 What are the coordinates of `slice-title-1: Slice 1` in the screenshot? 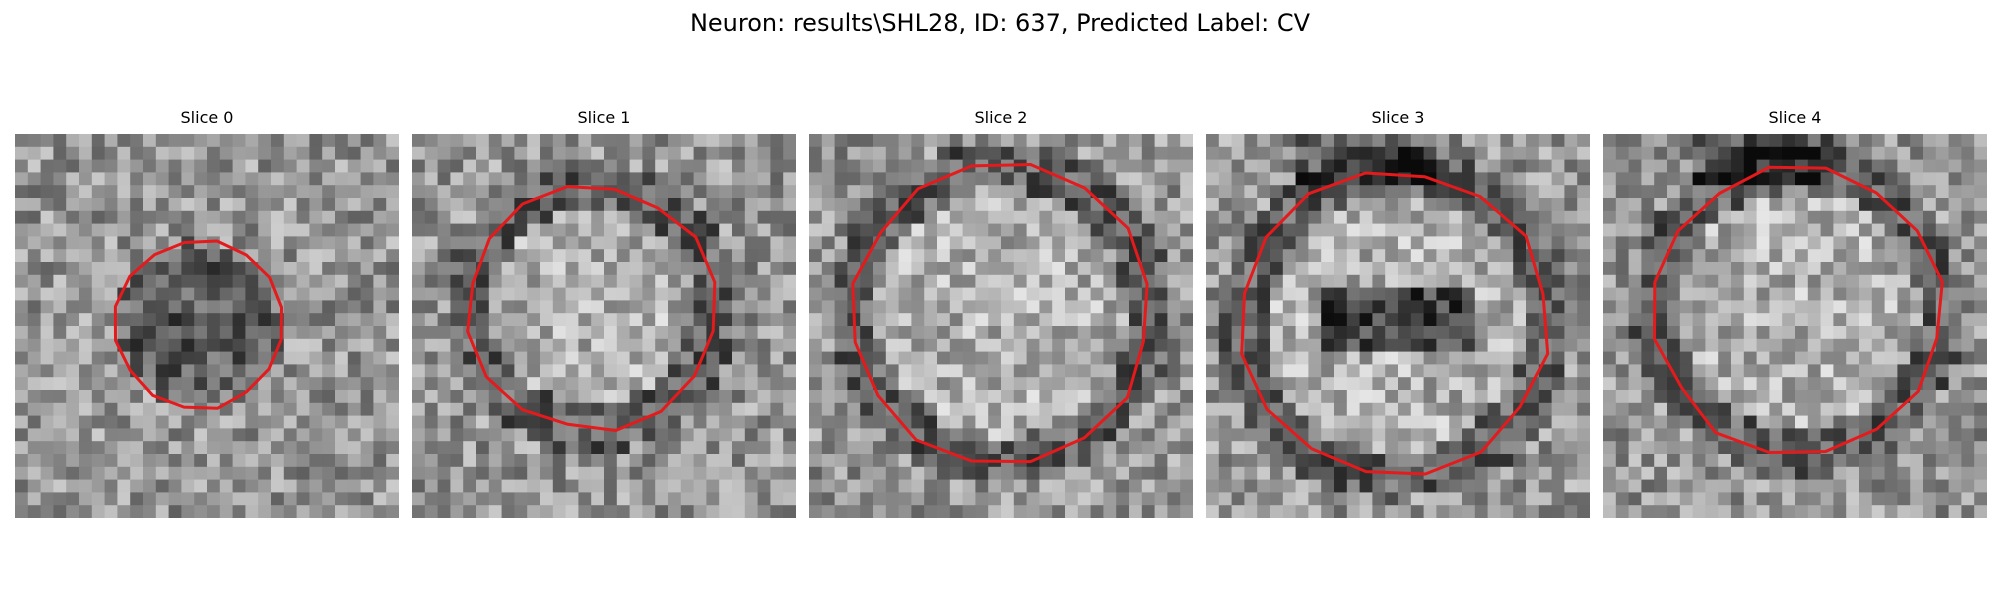 It's located at (604, 117).